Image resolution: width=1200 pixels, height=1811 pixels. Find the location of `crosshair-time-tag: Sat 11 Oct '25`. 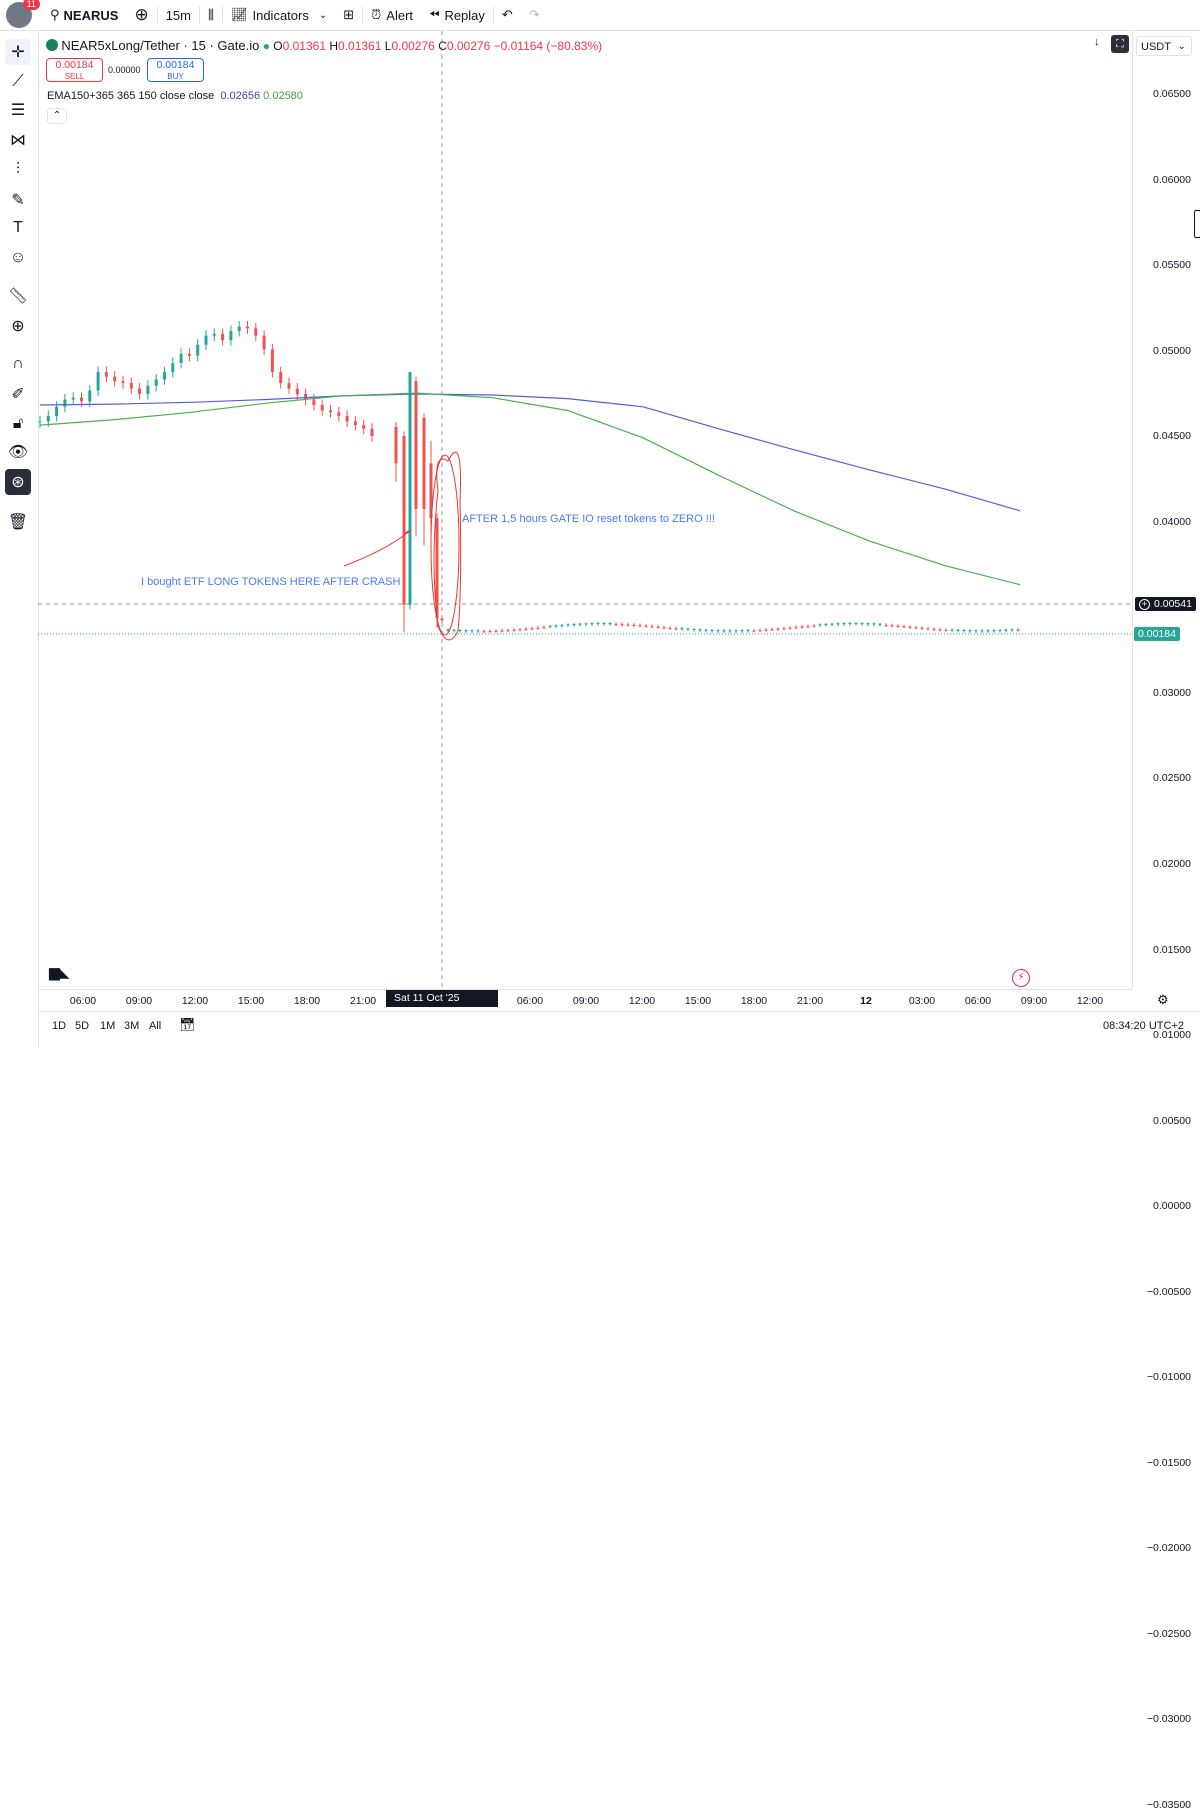

crosshair-time-tag: Sat 11 Oct '25 is located at coordinates (442, 998).